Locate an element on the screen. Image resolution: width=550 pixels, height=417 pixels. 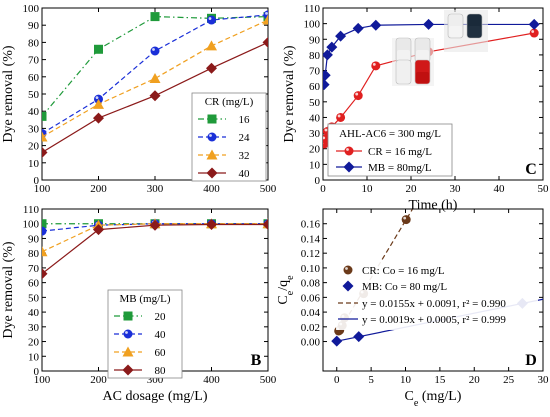
y-tick-label: 0.10 is located at coordinates (311, 269).